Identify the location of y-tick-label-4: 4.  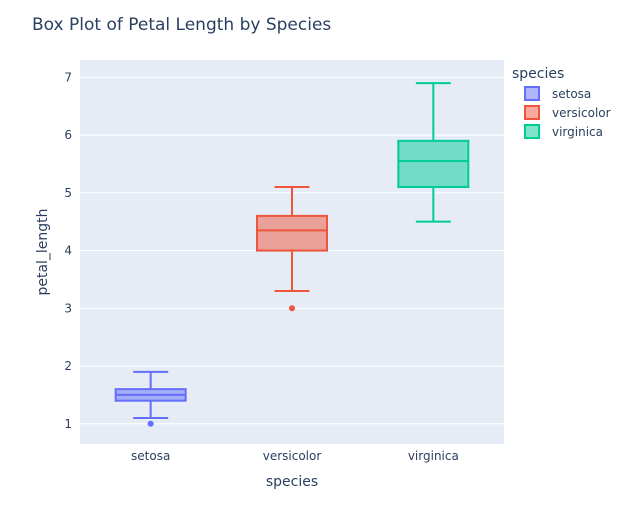
(68, 251).